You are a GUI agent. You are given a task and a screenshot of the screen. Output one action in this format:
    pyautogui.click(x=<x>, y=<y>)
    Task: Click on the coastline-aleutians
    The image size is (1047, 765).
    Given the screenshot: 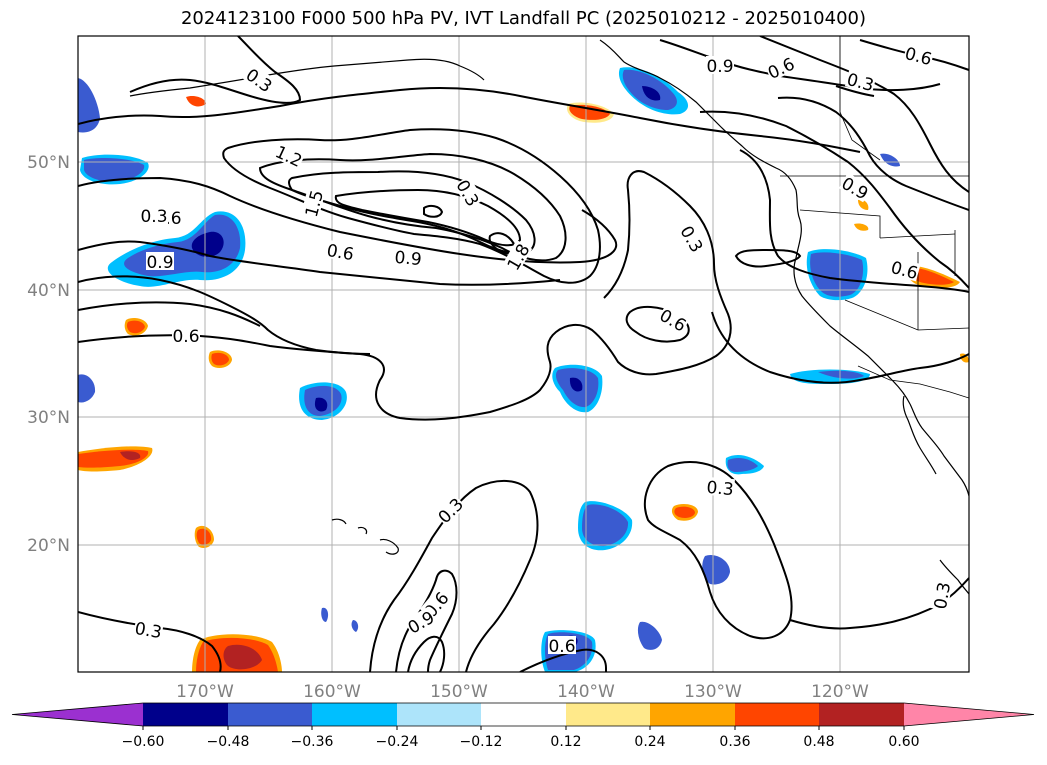 What is the action you would take?
    pyautogui.click(x=307, y=77)
    